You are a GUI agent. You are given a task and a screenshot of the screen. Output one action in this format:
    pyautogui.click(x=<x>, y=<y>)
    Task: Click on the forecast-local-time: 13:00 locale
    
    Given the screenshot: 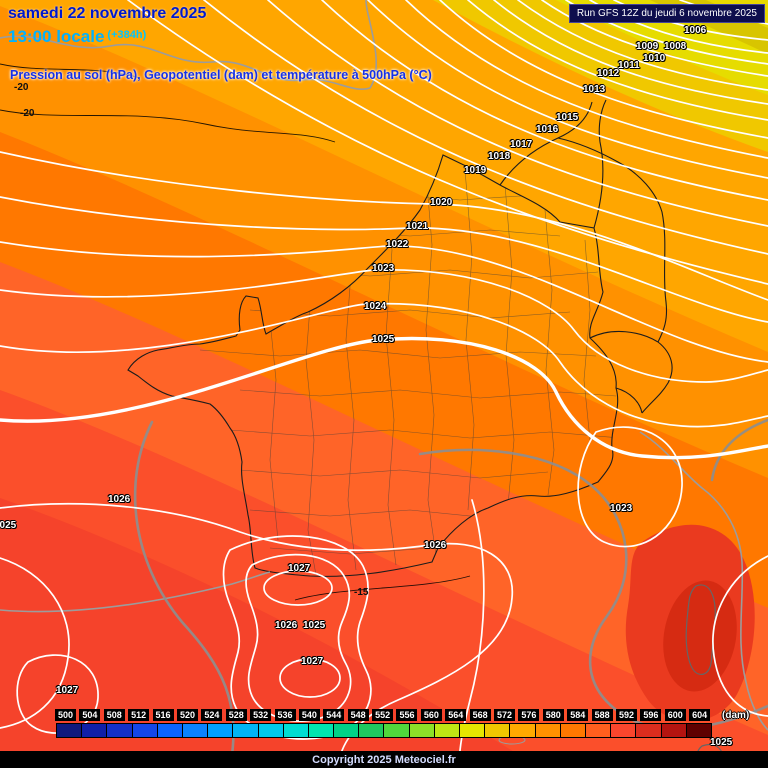 What is the action you would take?
    pyautogui.click(x=56, y=36)
    